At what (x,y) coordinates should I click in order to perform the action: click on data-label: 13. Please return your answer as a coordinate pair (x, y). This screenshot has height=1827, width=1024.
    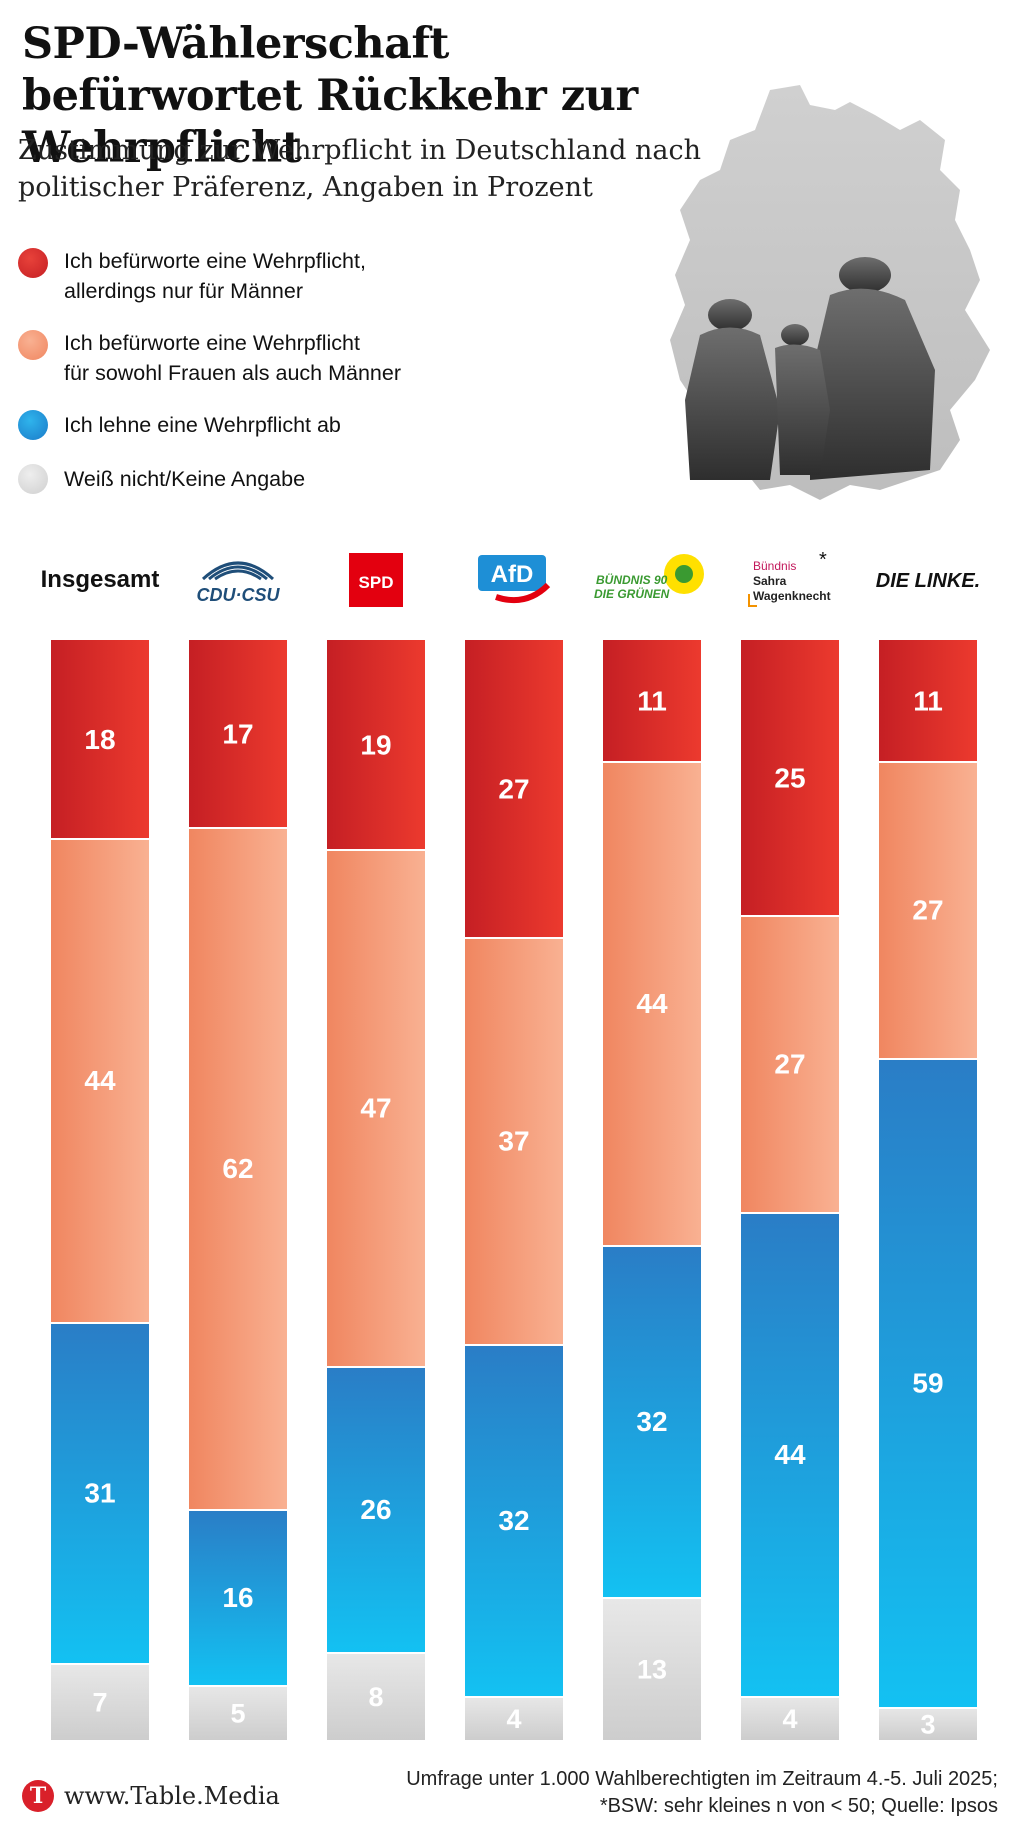
    Looking at the image, I should click on (652, 1670).